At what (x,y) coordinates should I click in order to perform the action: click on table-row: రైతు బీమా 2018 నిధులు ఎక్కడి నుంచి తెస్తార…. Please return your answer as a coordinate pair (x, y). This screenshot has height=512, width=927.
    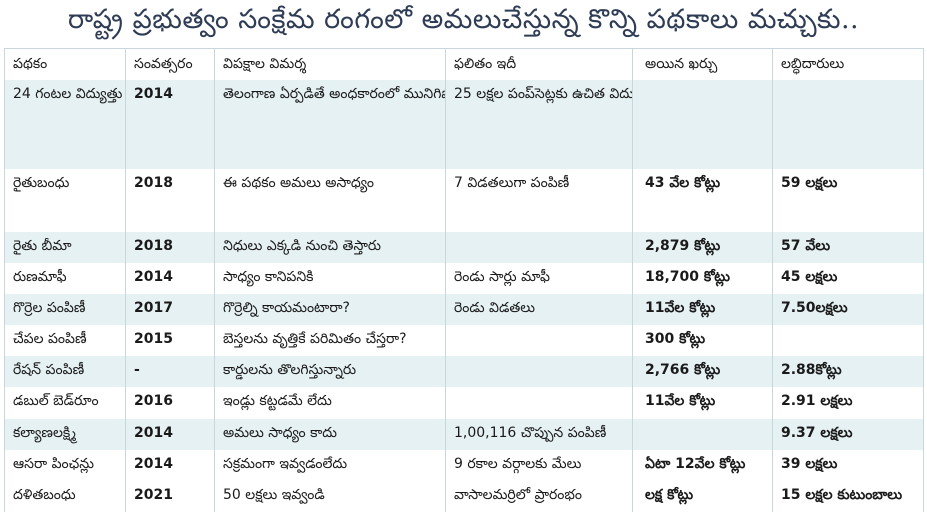
    Looking at the image, I should click on (464, 247).